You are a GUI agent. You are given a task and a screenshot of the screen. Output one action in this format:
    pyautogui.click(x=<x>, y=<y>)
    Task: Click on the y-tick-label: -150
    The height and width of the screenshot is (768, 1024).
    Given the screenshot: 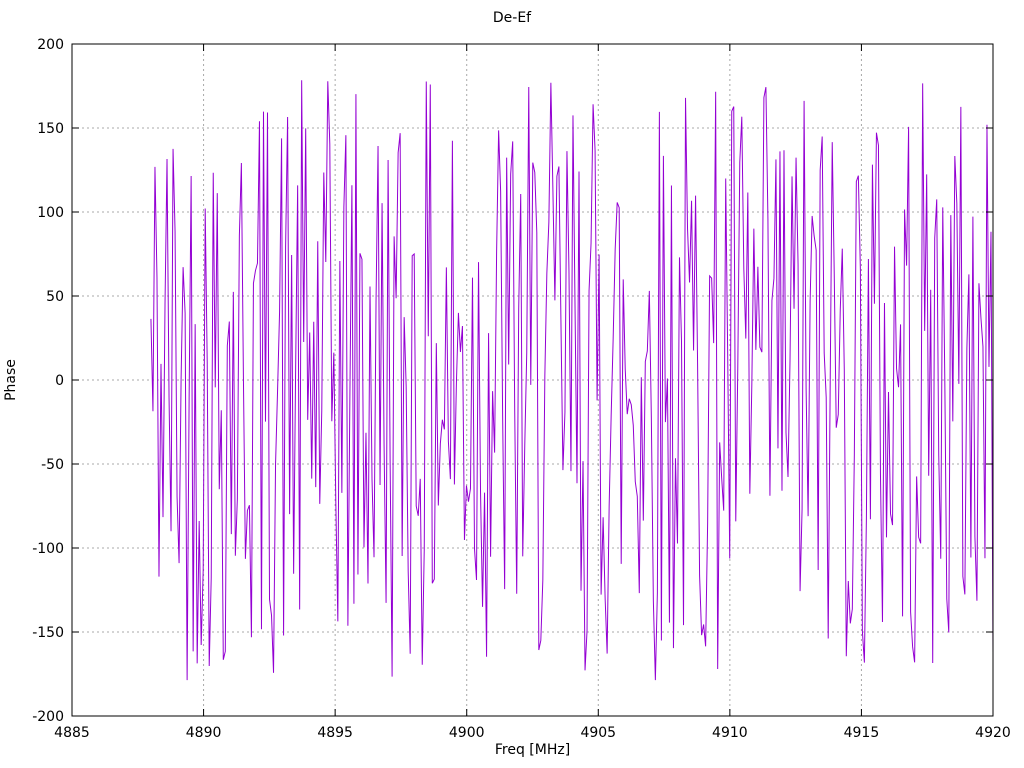 What is the action you would take?
    pyautogui.click(x=48, y=633)
    